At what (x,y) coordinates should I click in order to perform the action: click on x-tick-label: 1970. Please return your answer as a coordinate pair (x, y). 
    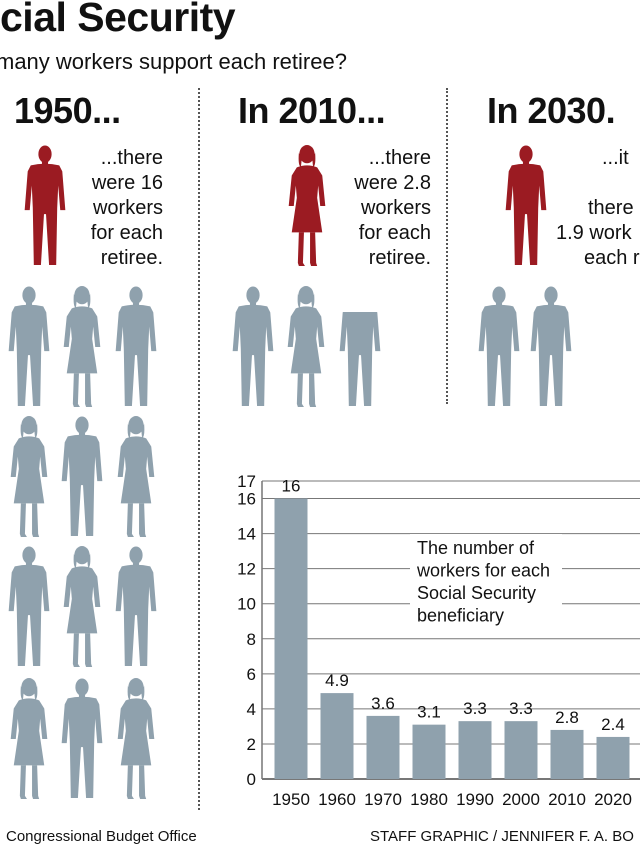
    Looking at the image, I should click on (383, 799).